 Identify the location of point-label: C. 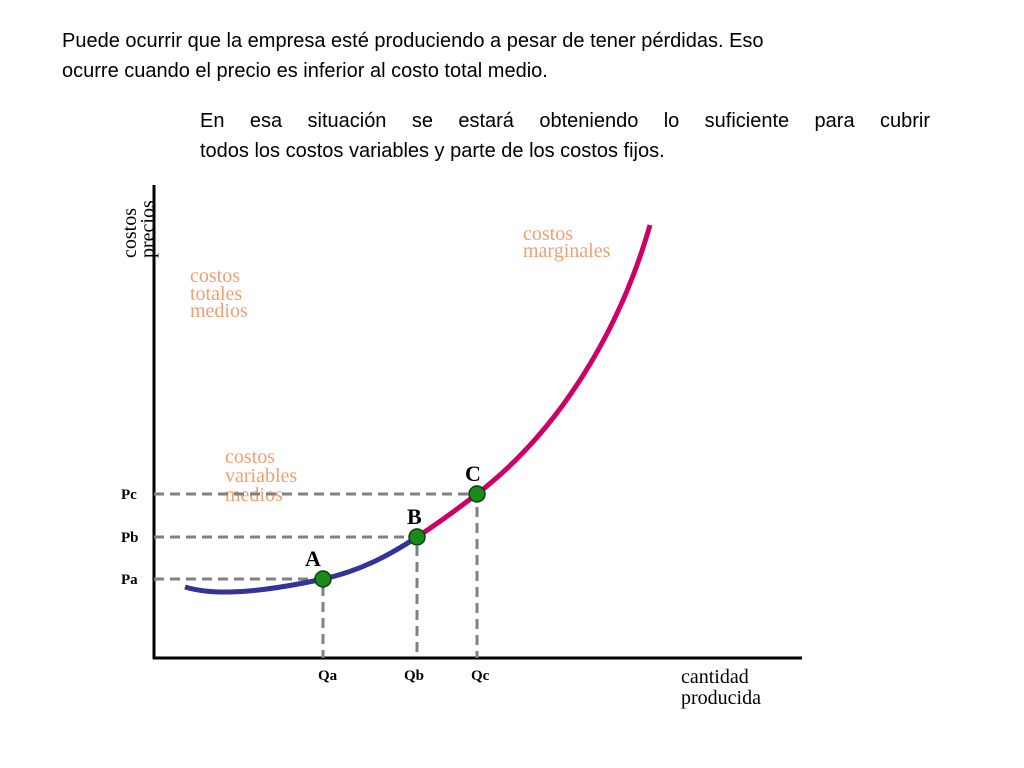
(473, 473).